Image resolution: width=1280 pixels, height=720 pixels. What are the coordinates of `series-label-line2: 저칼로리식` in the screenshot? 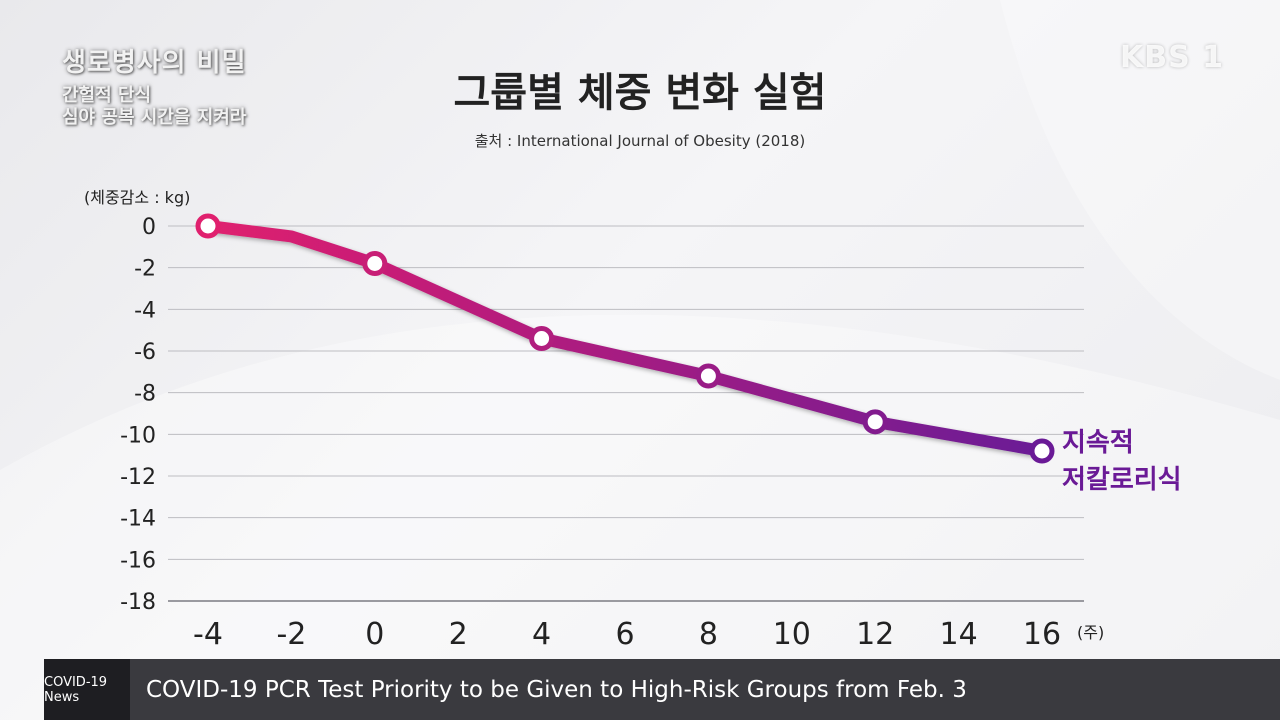 It's located at (1122, 480).